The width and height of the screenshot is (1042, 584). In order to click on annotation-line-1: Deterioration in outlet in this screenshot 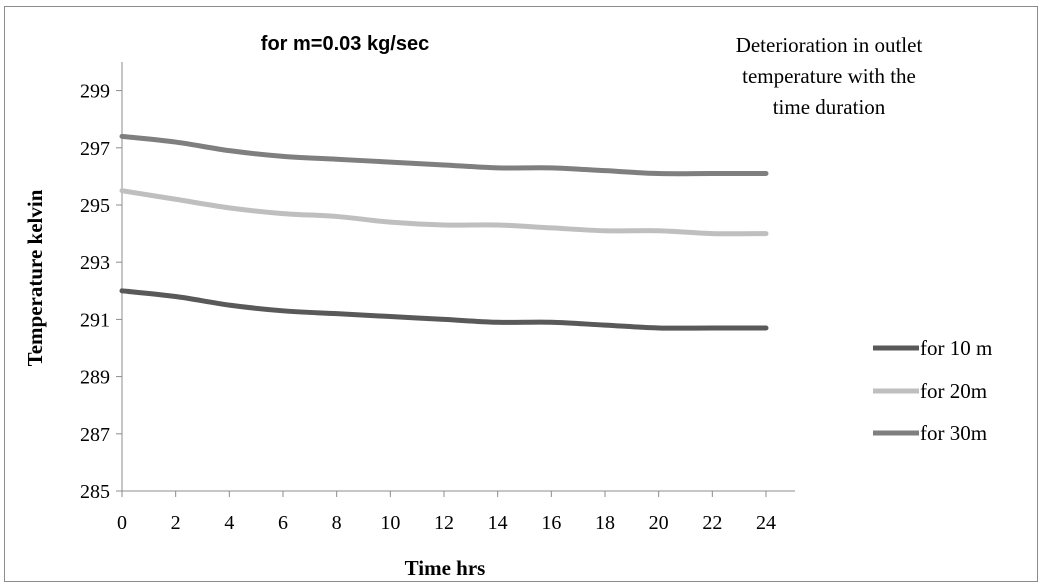, I will do `click(829, 45)`.